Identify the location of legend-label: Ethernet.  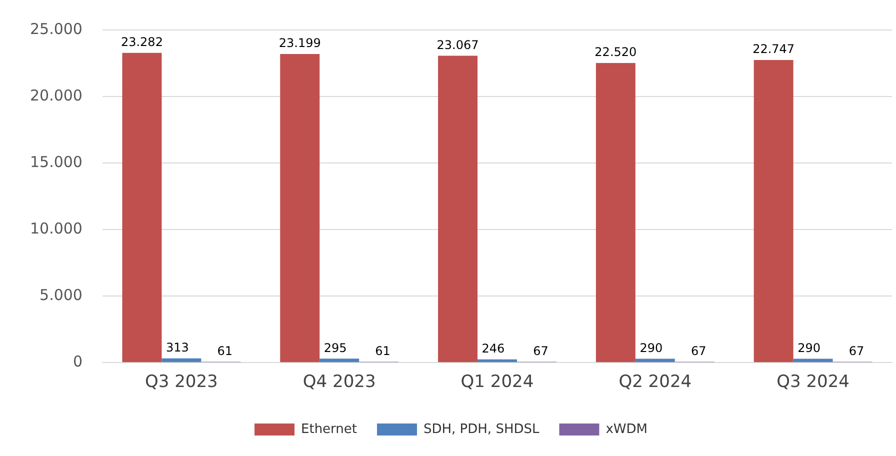
(329, 429).